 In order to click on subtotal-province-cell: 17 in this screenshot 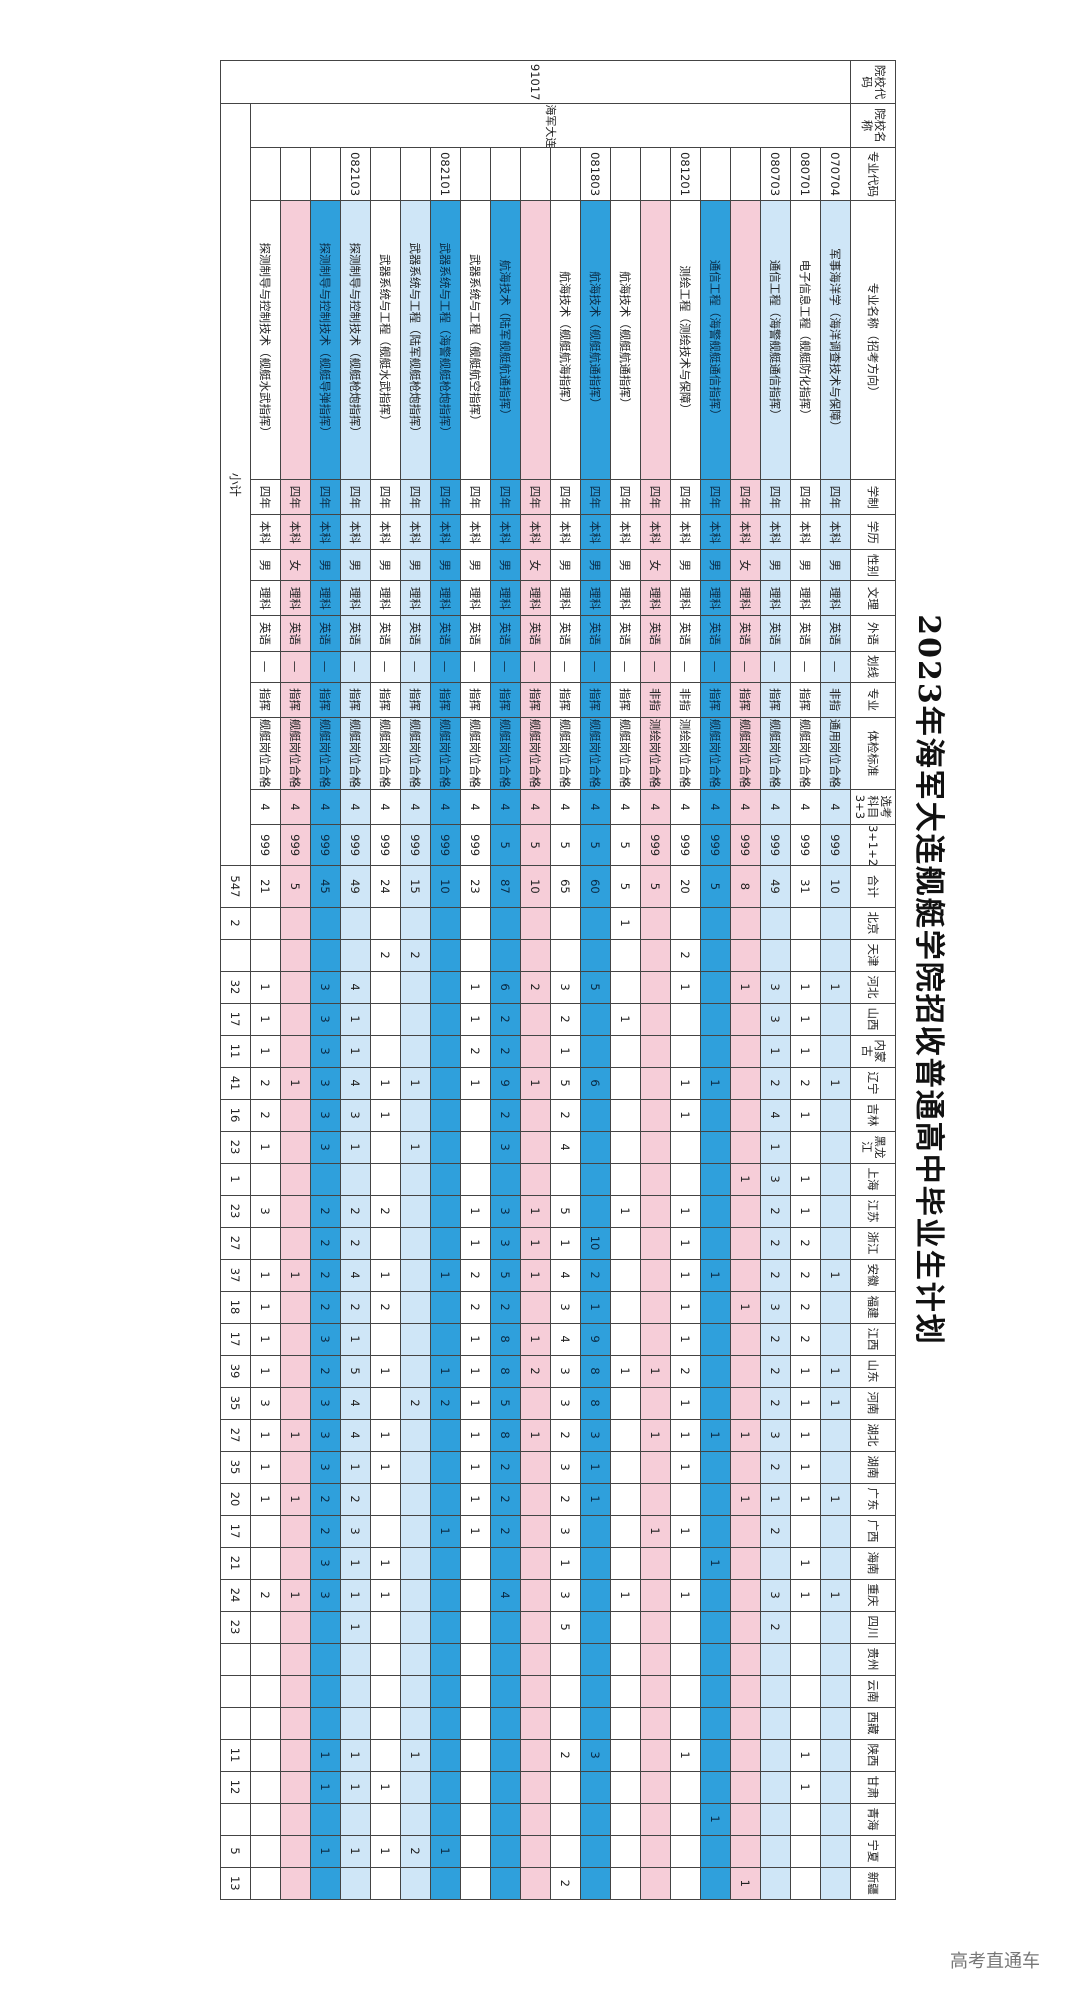, I will do `click(235, 1339)`.